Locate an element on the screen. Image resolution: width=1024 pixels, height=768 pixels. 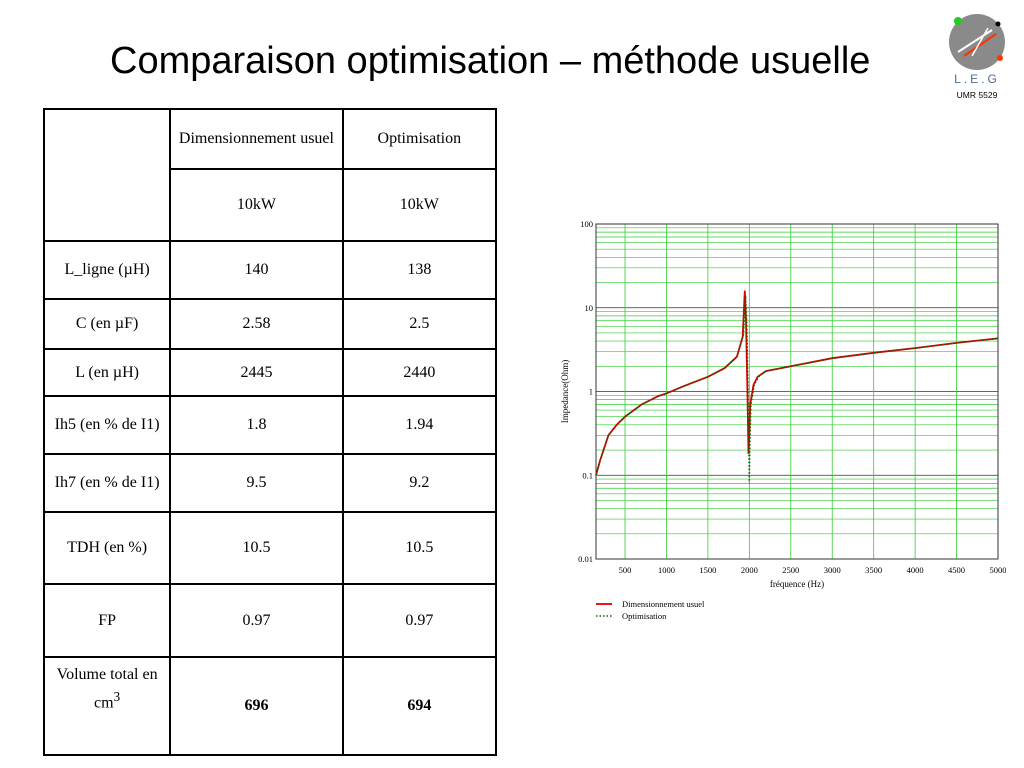
y-tick-label: 0.1 is located at coordinates (587, 475).